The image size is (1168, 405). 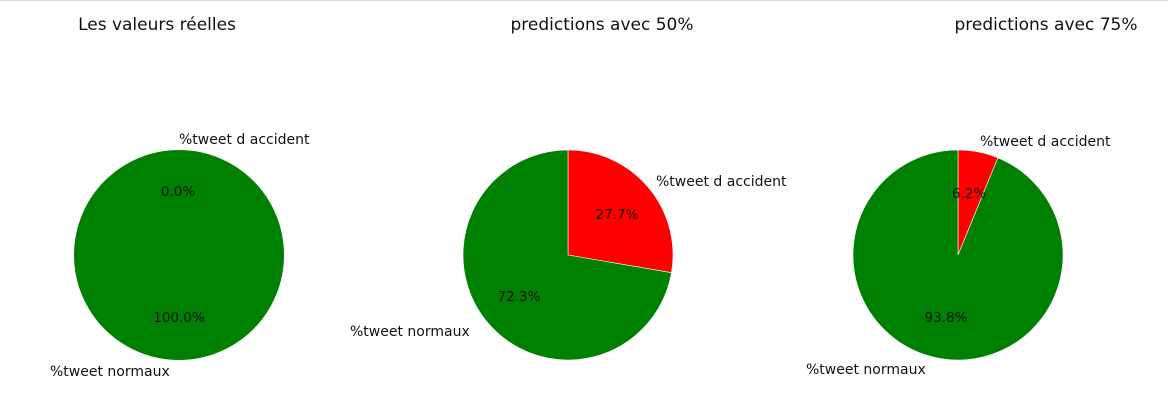 I want to click on pie-1-slice-normaux, so click(x=179, y=255).